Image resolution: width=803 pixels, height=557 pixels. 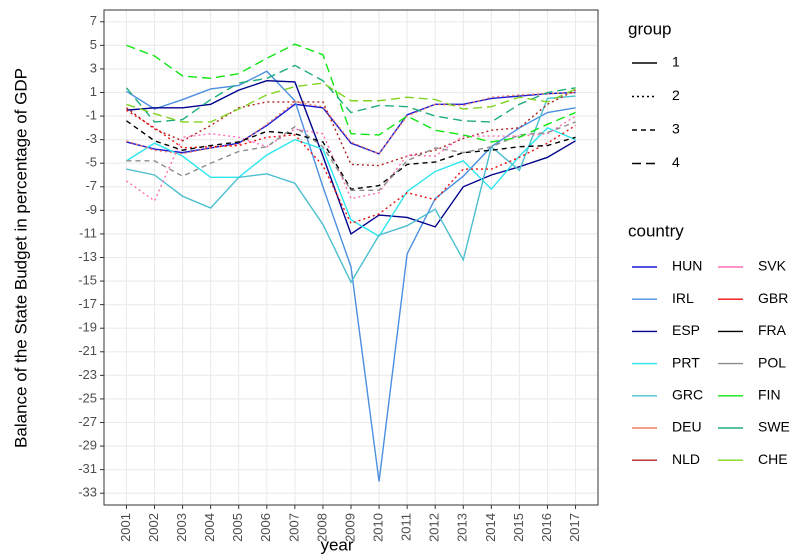 I want to click on y-tick-label: -25, so click(x=87, y=397).